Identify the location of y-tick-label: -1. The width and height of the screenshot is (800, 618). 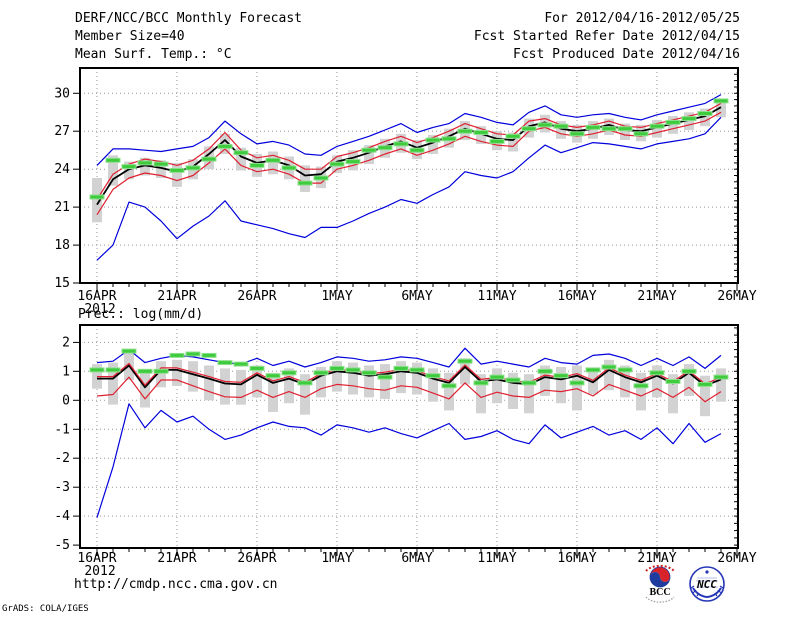
(62, 429).